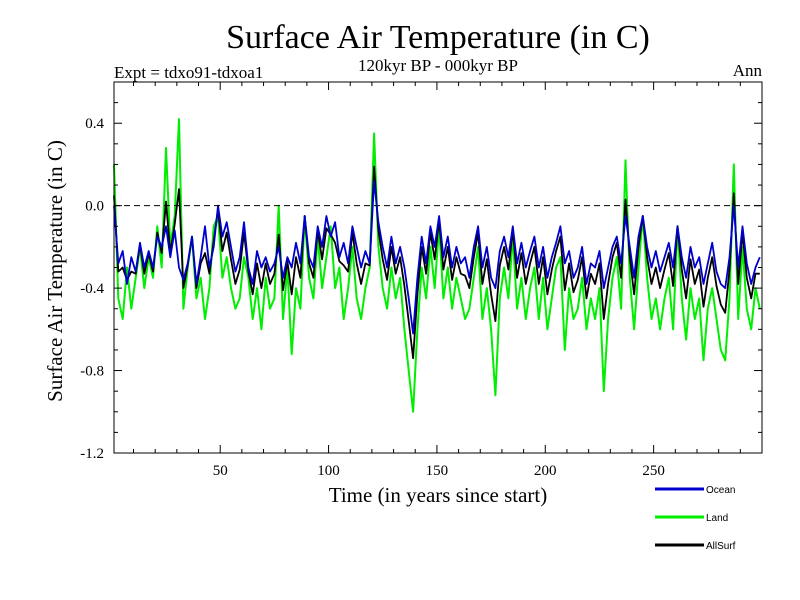 Image resolution: width=800 pixels, height=600 pixels. I want to click on y-axis-label: Surface Air Temperature (in C), so click(55, 271).